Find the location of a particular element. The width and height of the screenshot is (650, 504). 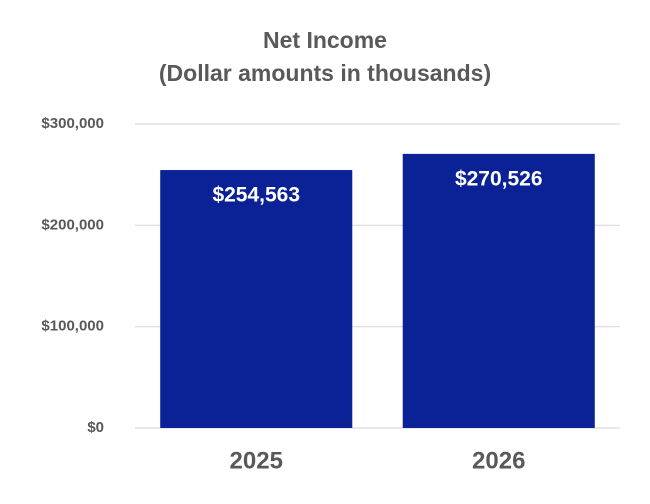

y-tick-label: $200,000 is located at coordinates (72, 224).